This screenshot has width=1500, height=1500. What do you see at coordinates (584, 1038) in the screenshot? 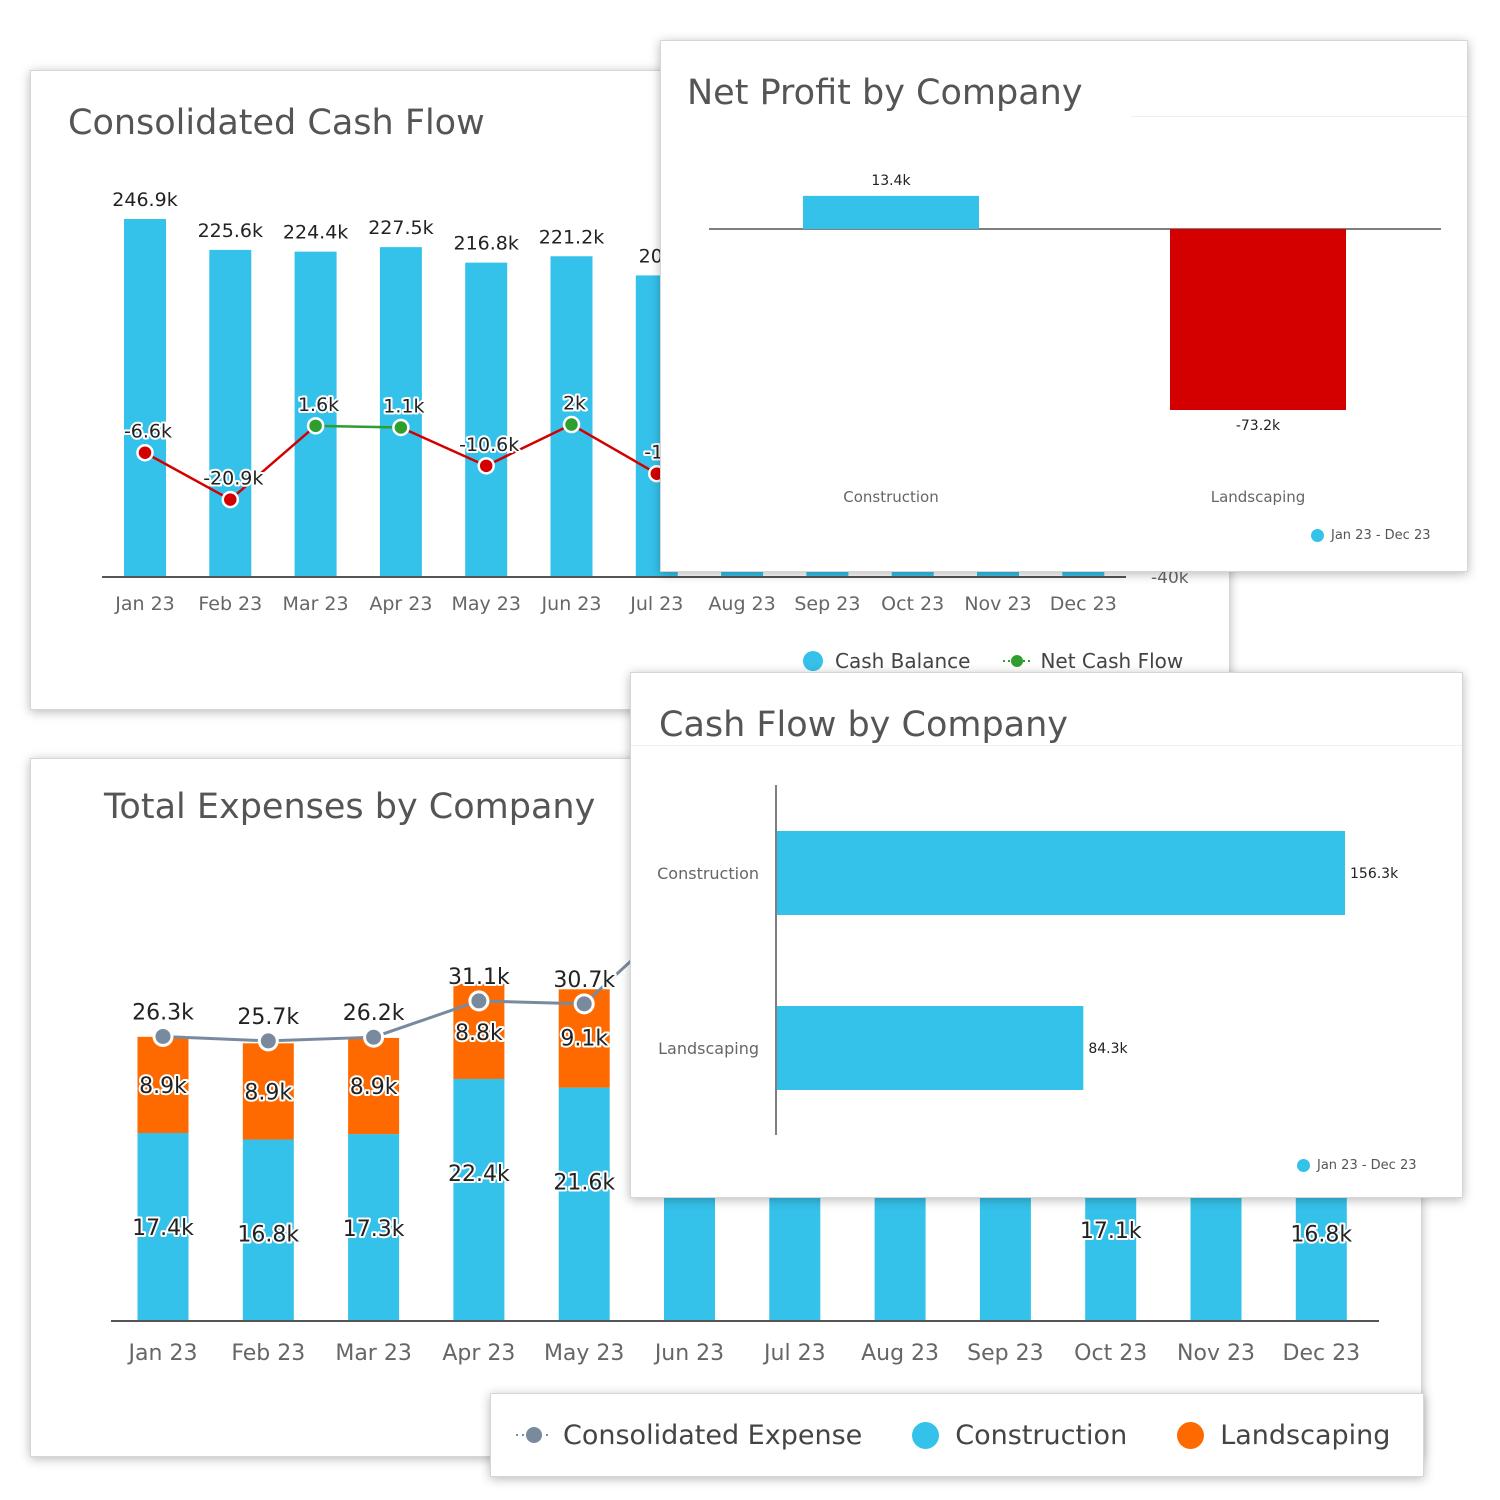
I see `landscaping-value-label: 9.1k` at bounding box center [584, 1038].